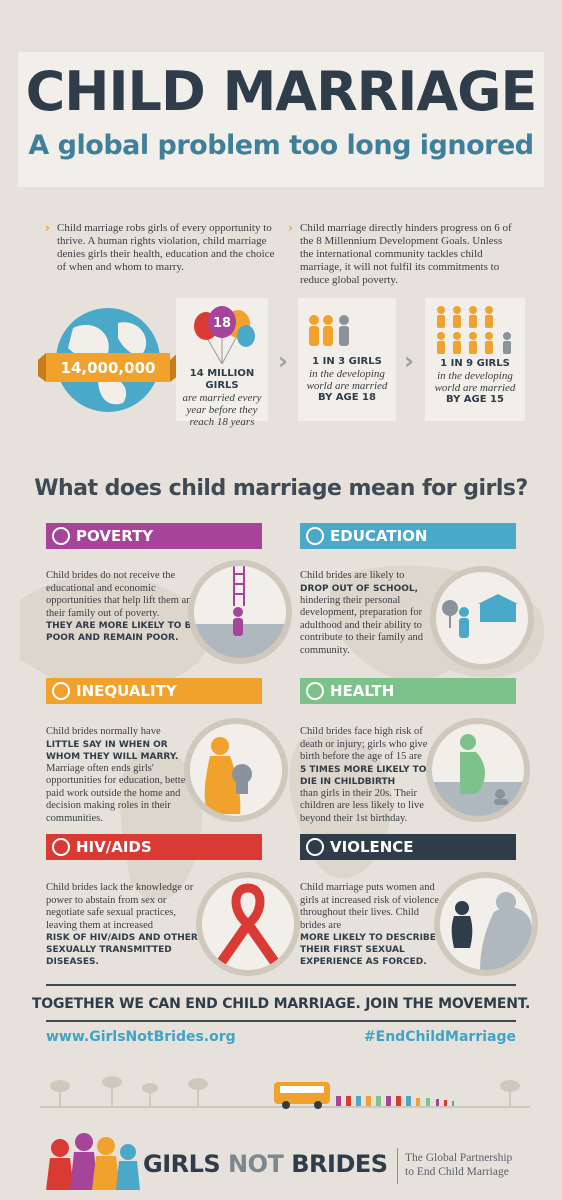 The image size is (562, 1200). I want to click on stat-3-detail: in the developing world are married, so click(475, 382).